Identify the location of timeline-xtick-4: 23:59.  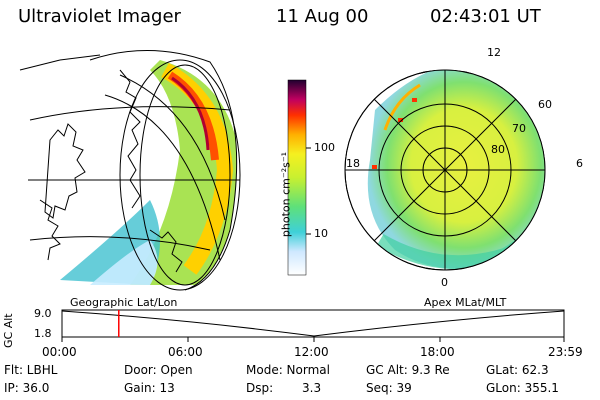
(565, 352).